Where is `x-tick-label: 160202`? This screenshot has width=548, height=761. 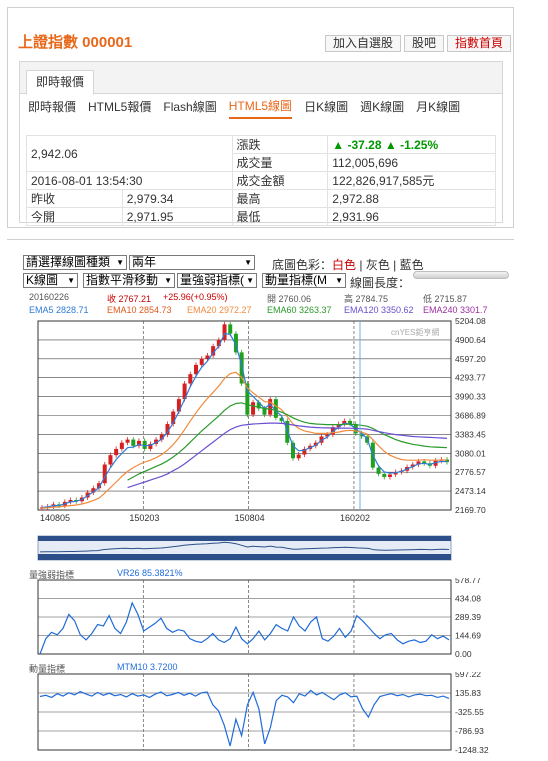
x-tick-label: 160202 is located at coordinates (355, 518).